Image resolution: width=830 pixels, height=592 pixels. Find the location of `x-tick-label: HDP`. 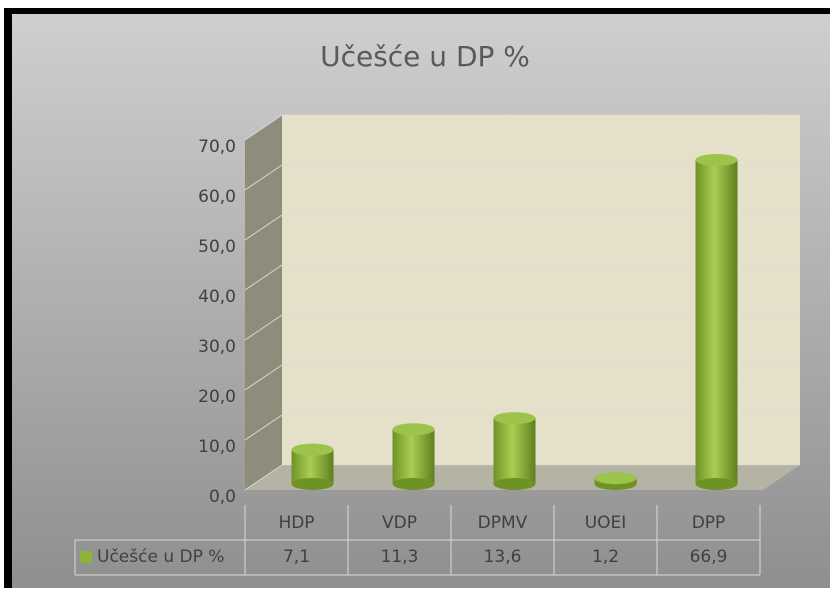

x-tick-label: HDP is located at coordinates (296, 523).